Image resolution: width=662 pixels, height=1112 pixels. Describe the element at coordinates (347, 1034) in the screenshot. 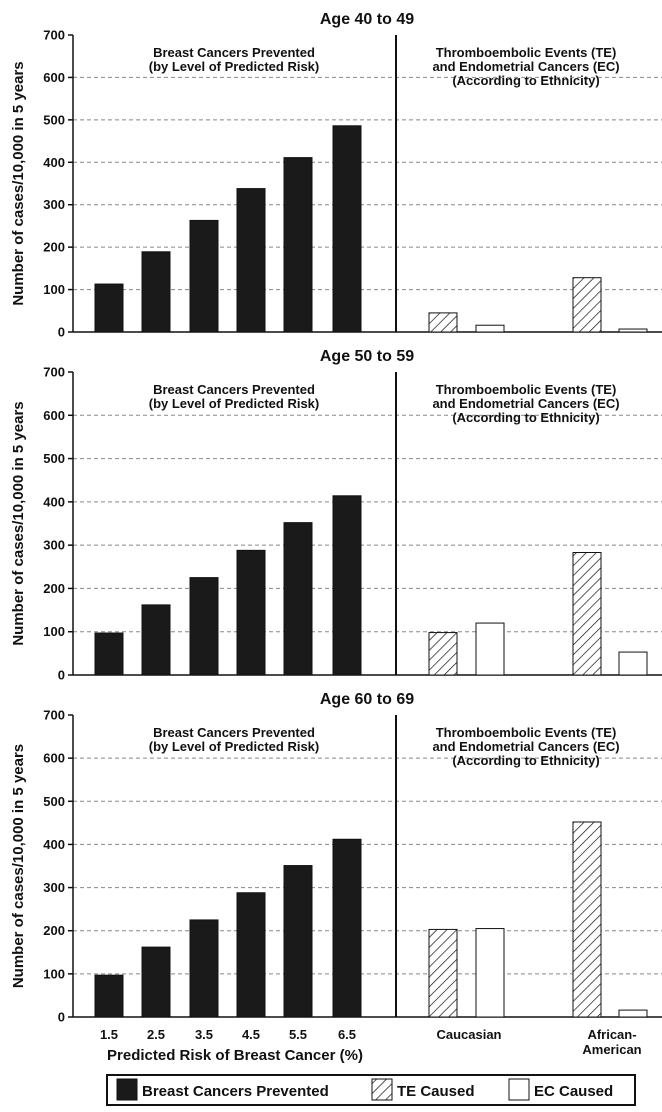

I see `x-tick-label: 6.5` at that location.